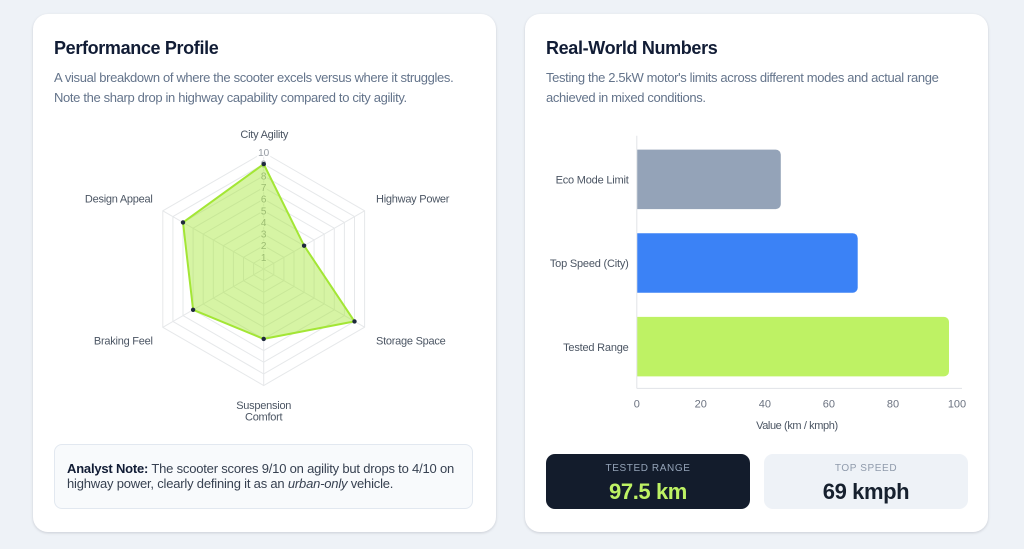 This screenshot has height=549, width=1024. What do you see at coordinates (263, 406) in the screenshot?
I see `svg-text: Suspension` at bounding box center [263, 406].